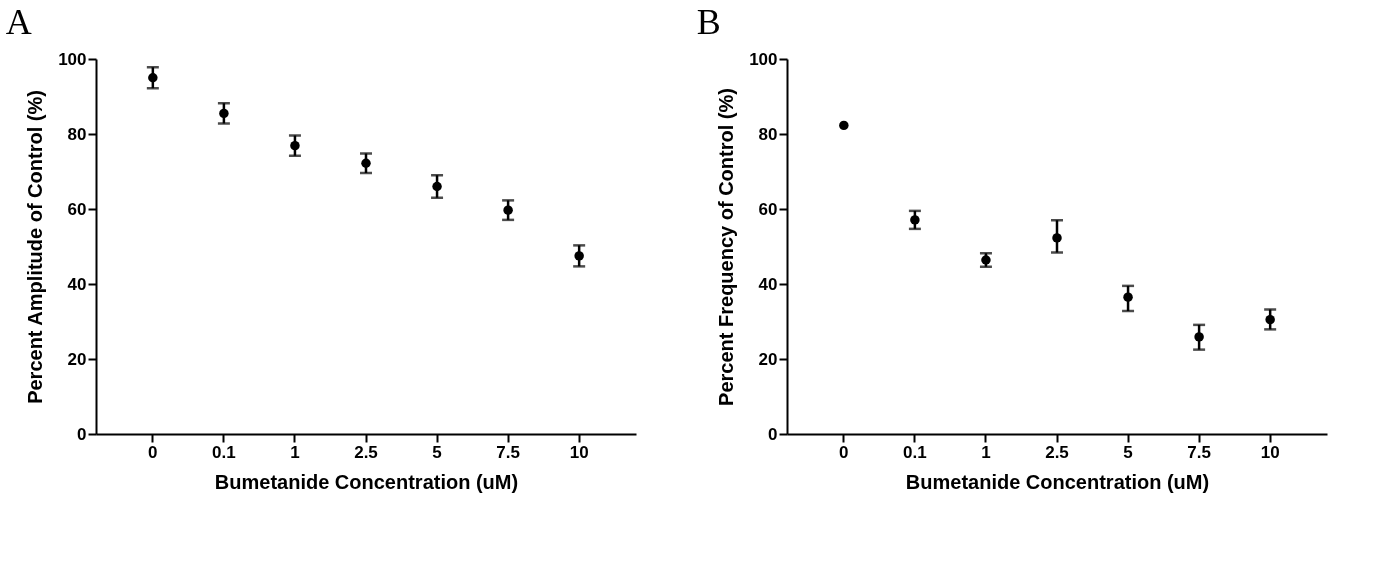 The height and width of the screenshot is (562, 1393). Describe the element at coordinates (844, 125) in the screenshot. I see `point` at that location.